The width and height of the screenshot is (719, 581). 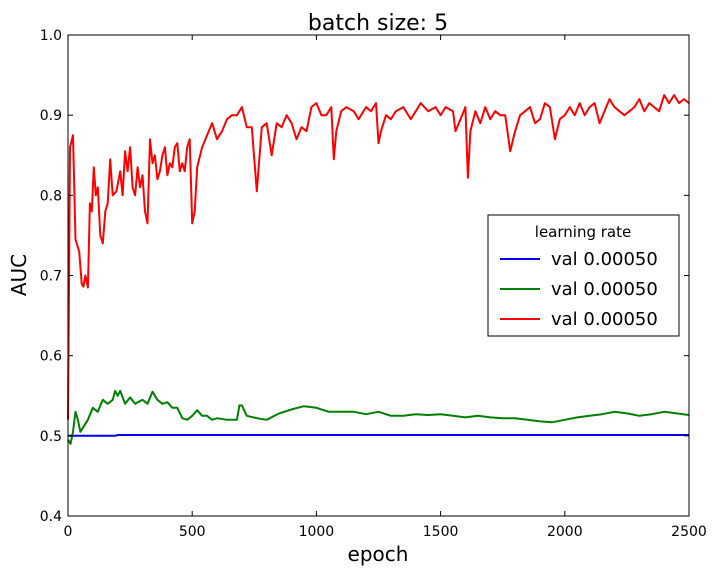 I want to click on y-tick-label: 1.0, so click(x=51, y=36).